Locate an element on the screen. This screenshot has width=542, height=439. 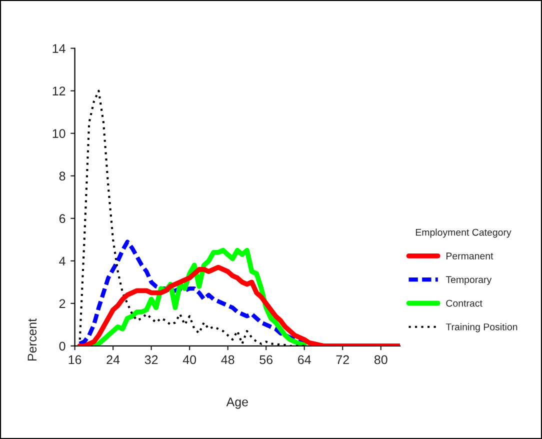
y-axis-title: Percent is located at coordinates (32, 339).